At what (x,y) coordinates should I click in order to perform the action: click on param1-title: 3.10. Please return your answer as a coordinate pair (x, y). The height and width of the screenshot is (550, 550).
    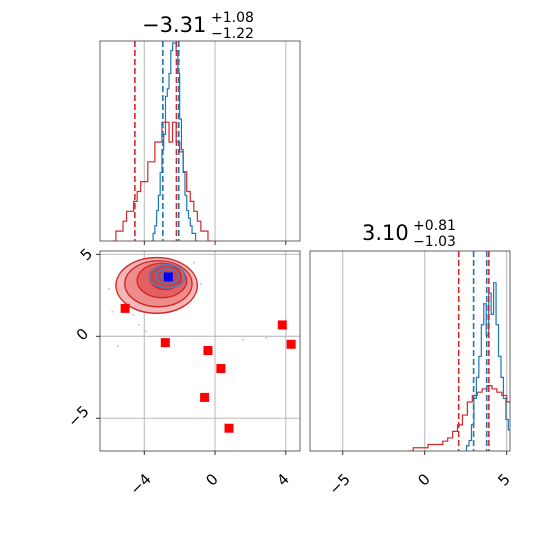
    Looking at the image, I should click on (385, 233).